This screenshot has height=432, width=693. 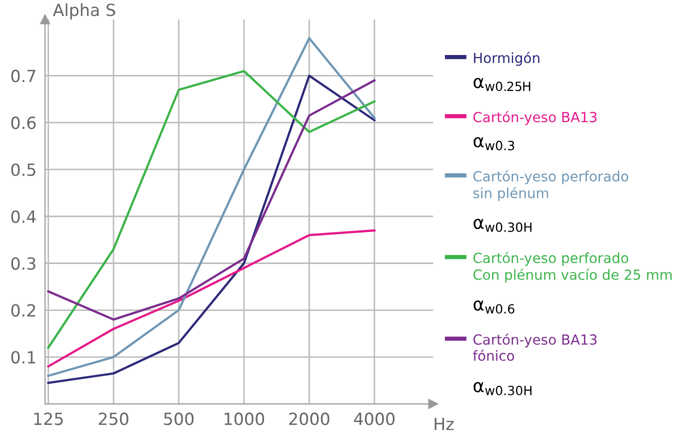 I want to click on text: α$_{w0.25H}$, so click(x=502, y=85).